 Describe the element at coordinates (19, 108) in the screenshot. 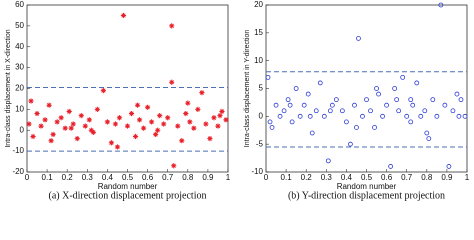

I see `y-tick-label: 10` at that location.